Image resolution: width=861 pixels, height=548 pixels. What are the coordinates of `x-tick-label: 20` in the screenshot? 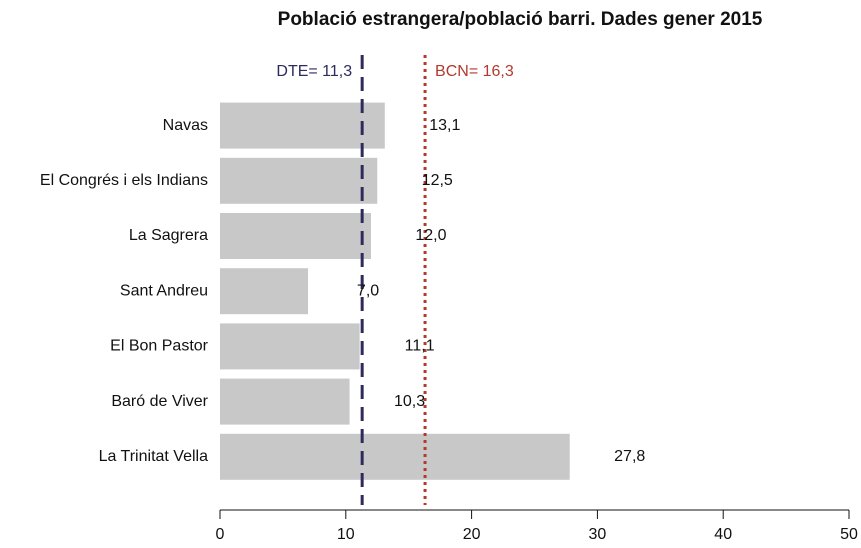 It's located at (472, 534).